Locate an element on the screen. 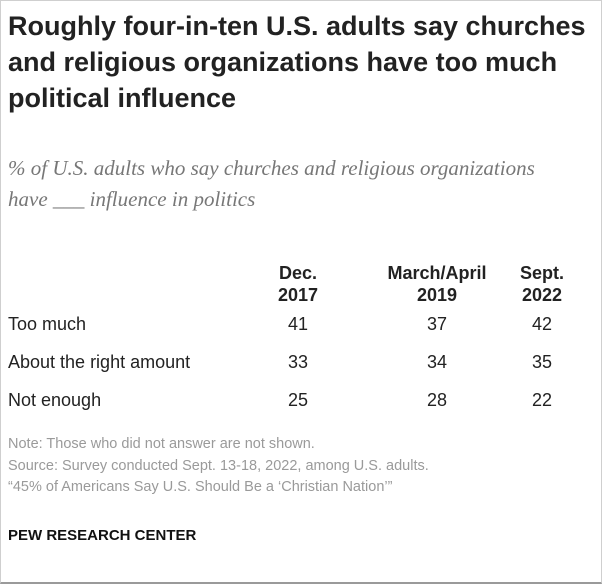 The height and width of the screenshot is (585, 602). table-cell: 42 is located at coordinates (542, 324).